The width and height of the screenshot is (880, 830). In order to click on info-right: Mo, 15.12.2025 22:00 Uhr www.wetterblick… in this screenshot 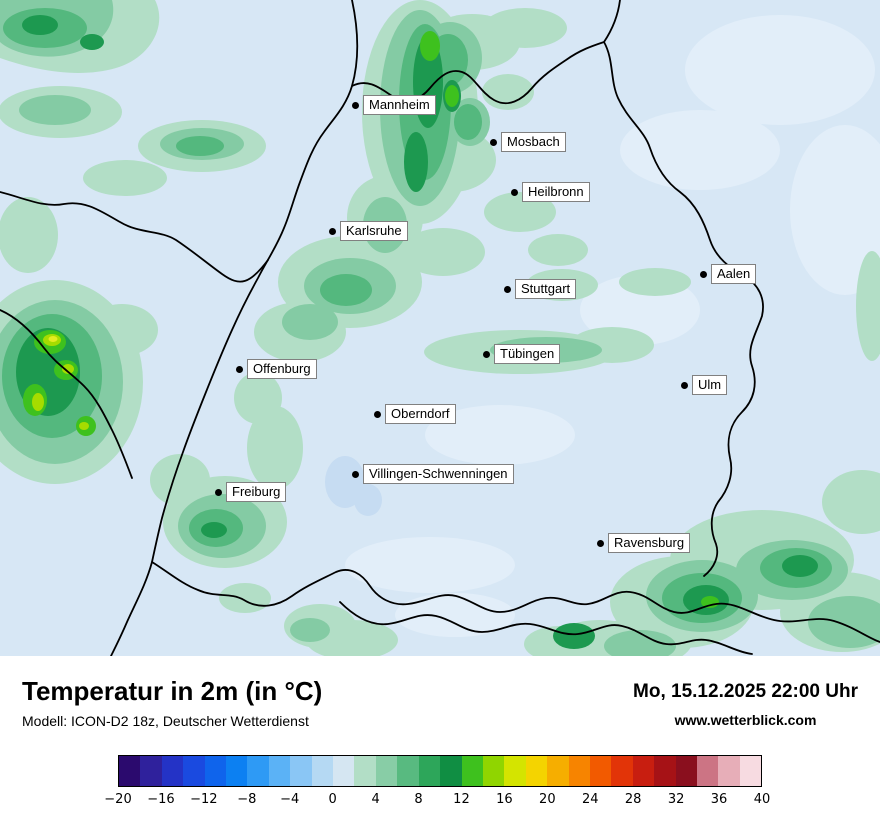, I will do `click(745, 702)`.